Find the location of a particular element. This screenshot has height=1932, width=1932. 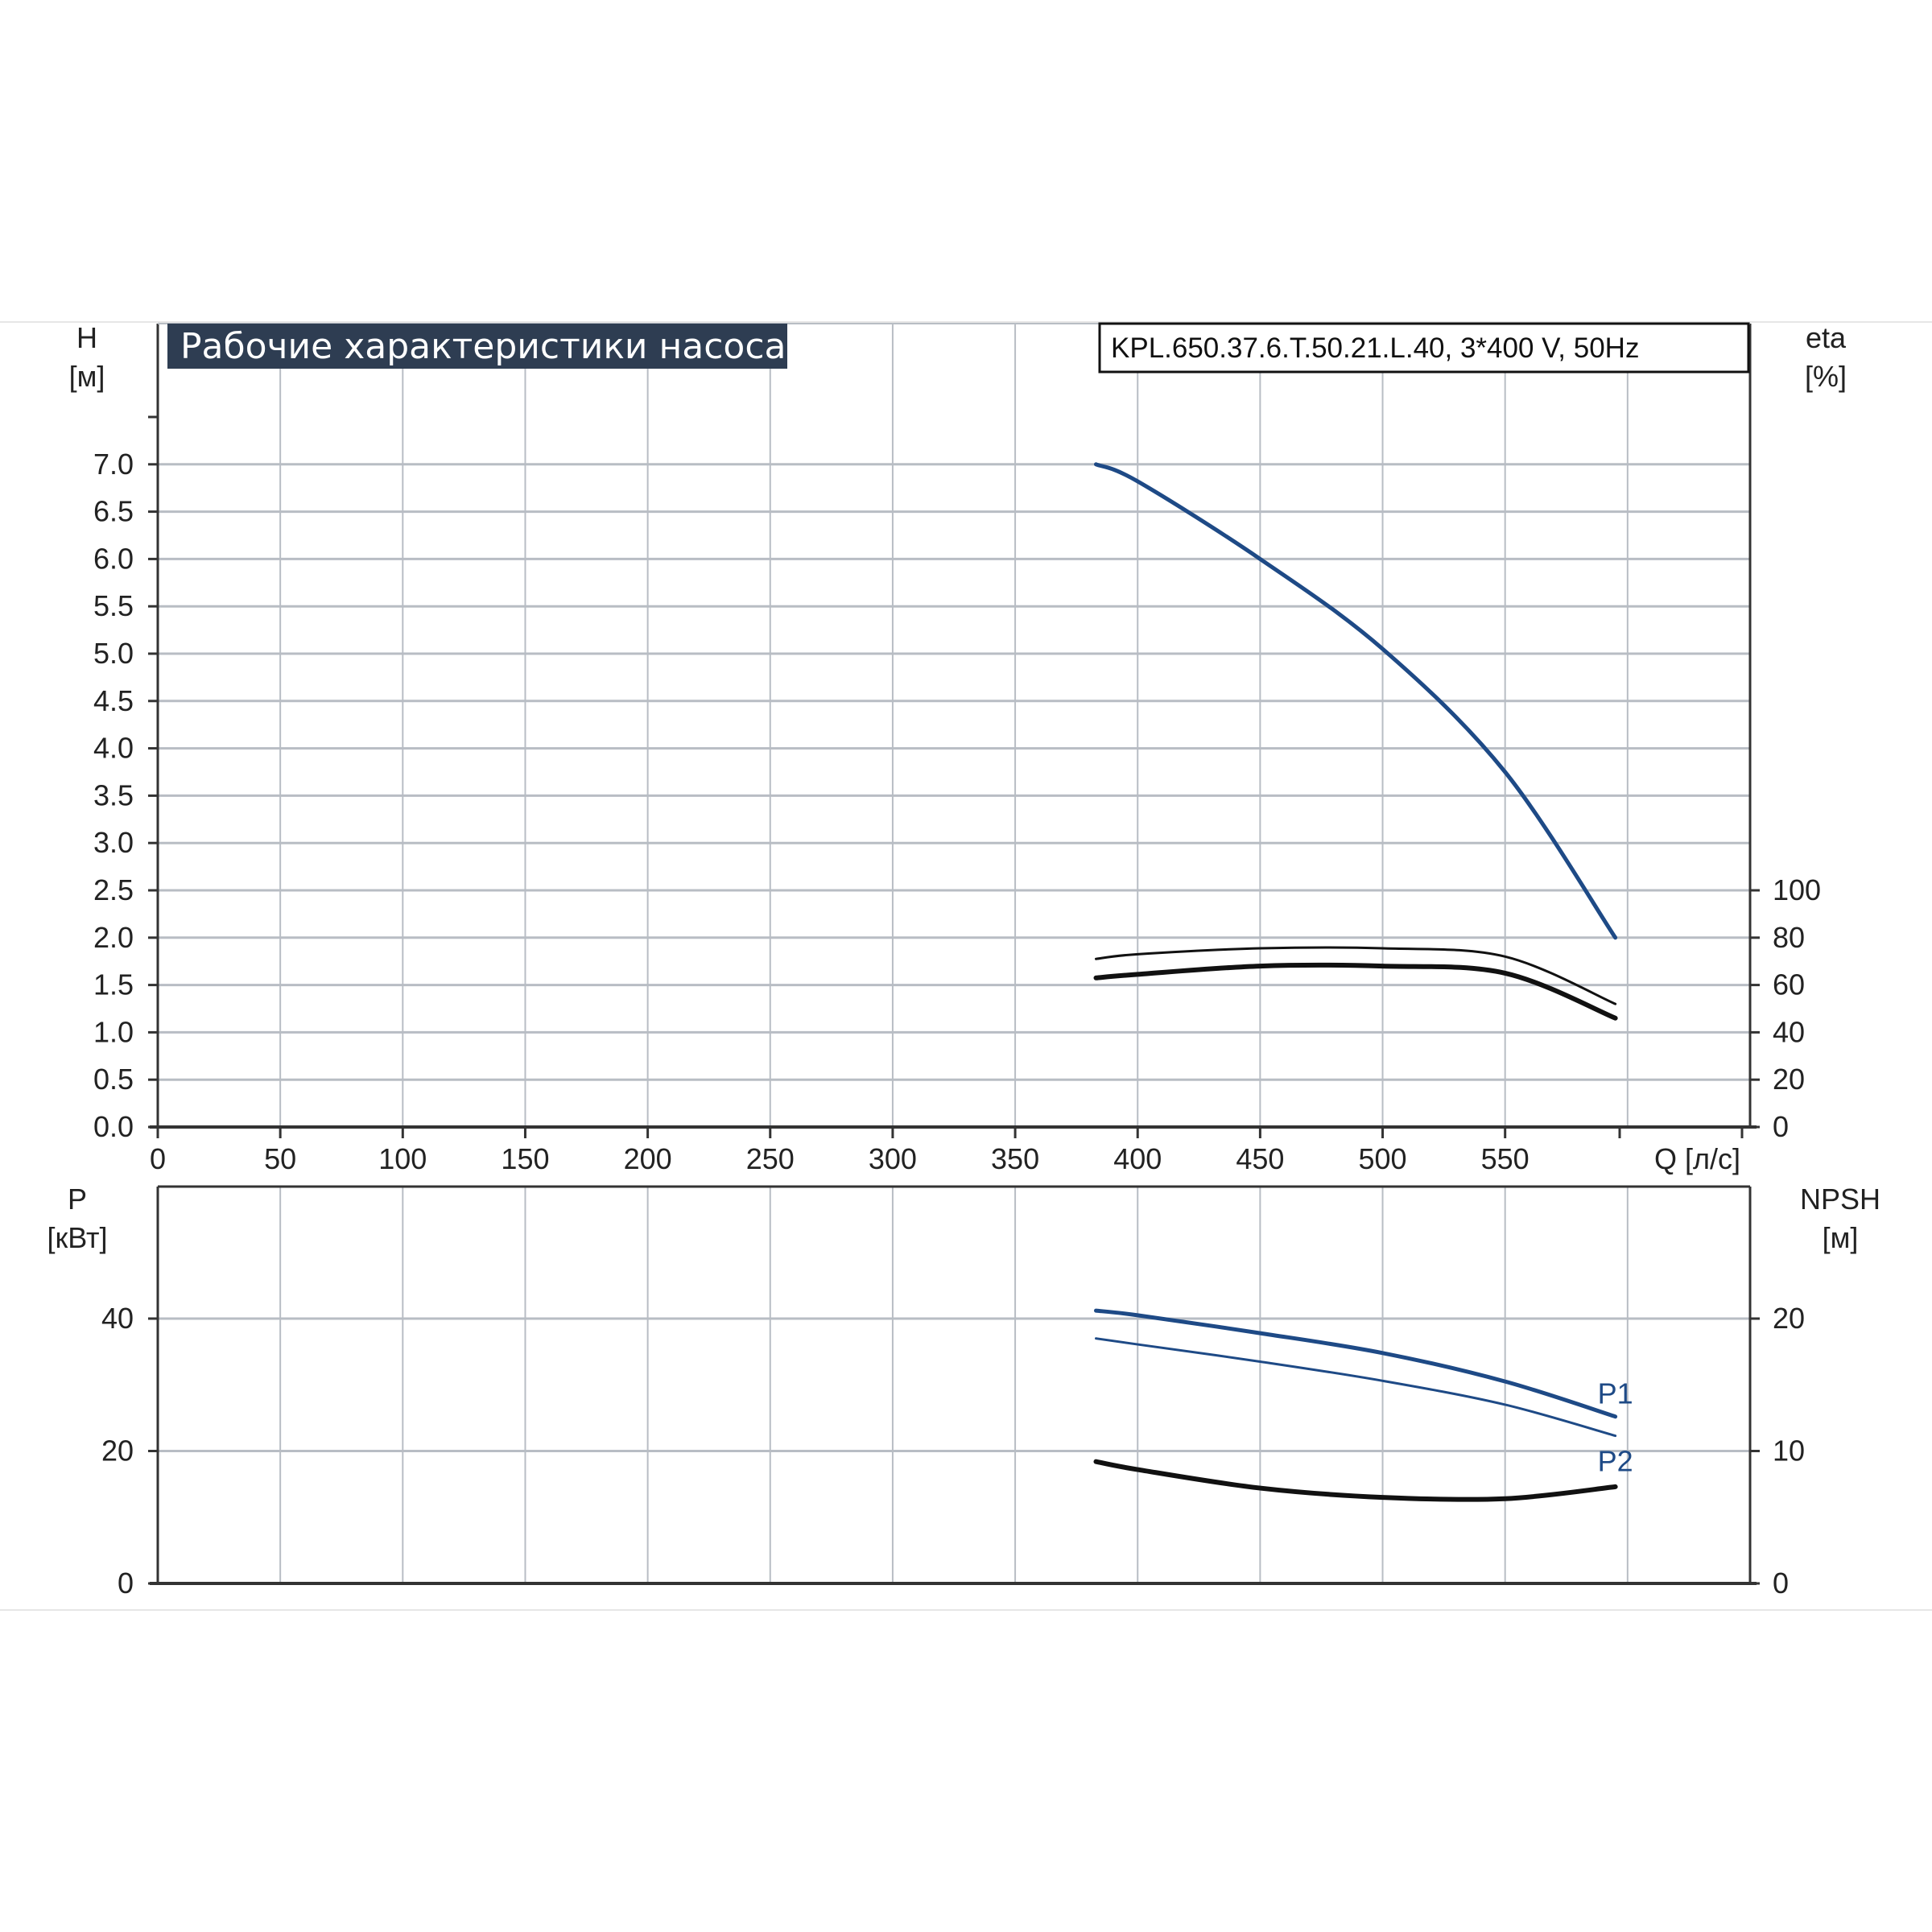

right-axis-title: NPSH is located at coordinates (1840, 1199).